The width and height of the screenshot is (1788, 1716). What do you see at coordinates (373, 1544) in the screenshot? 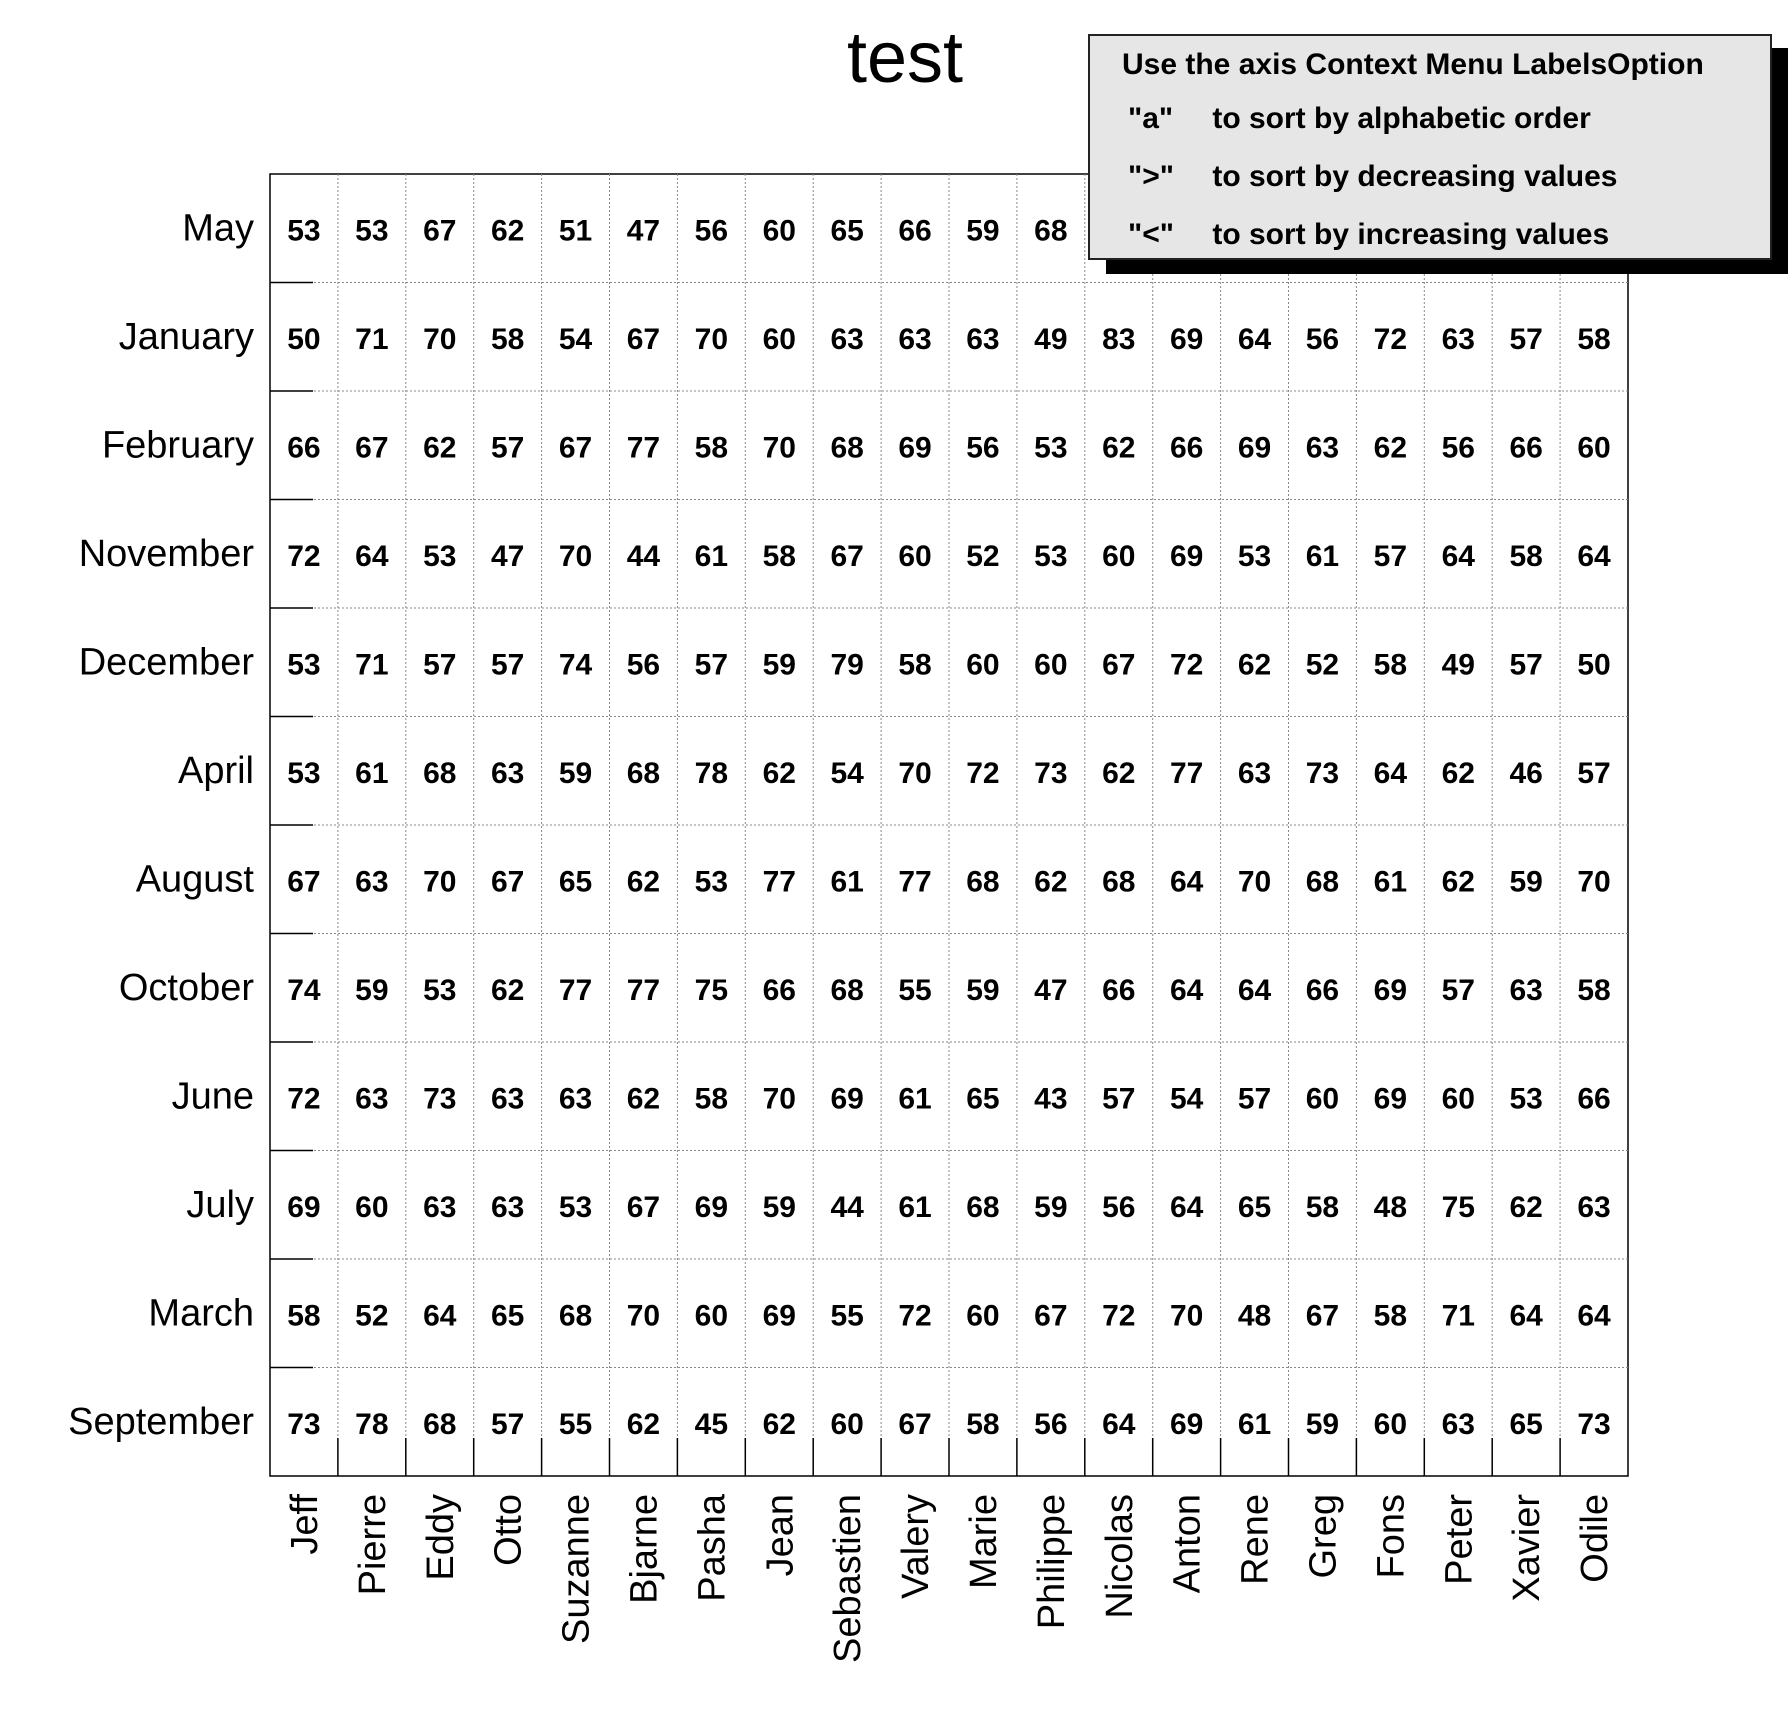
I see `column-label: Pierre` at bounding box center [373, 1544].